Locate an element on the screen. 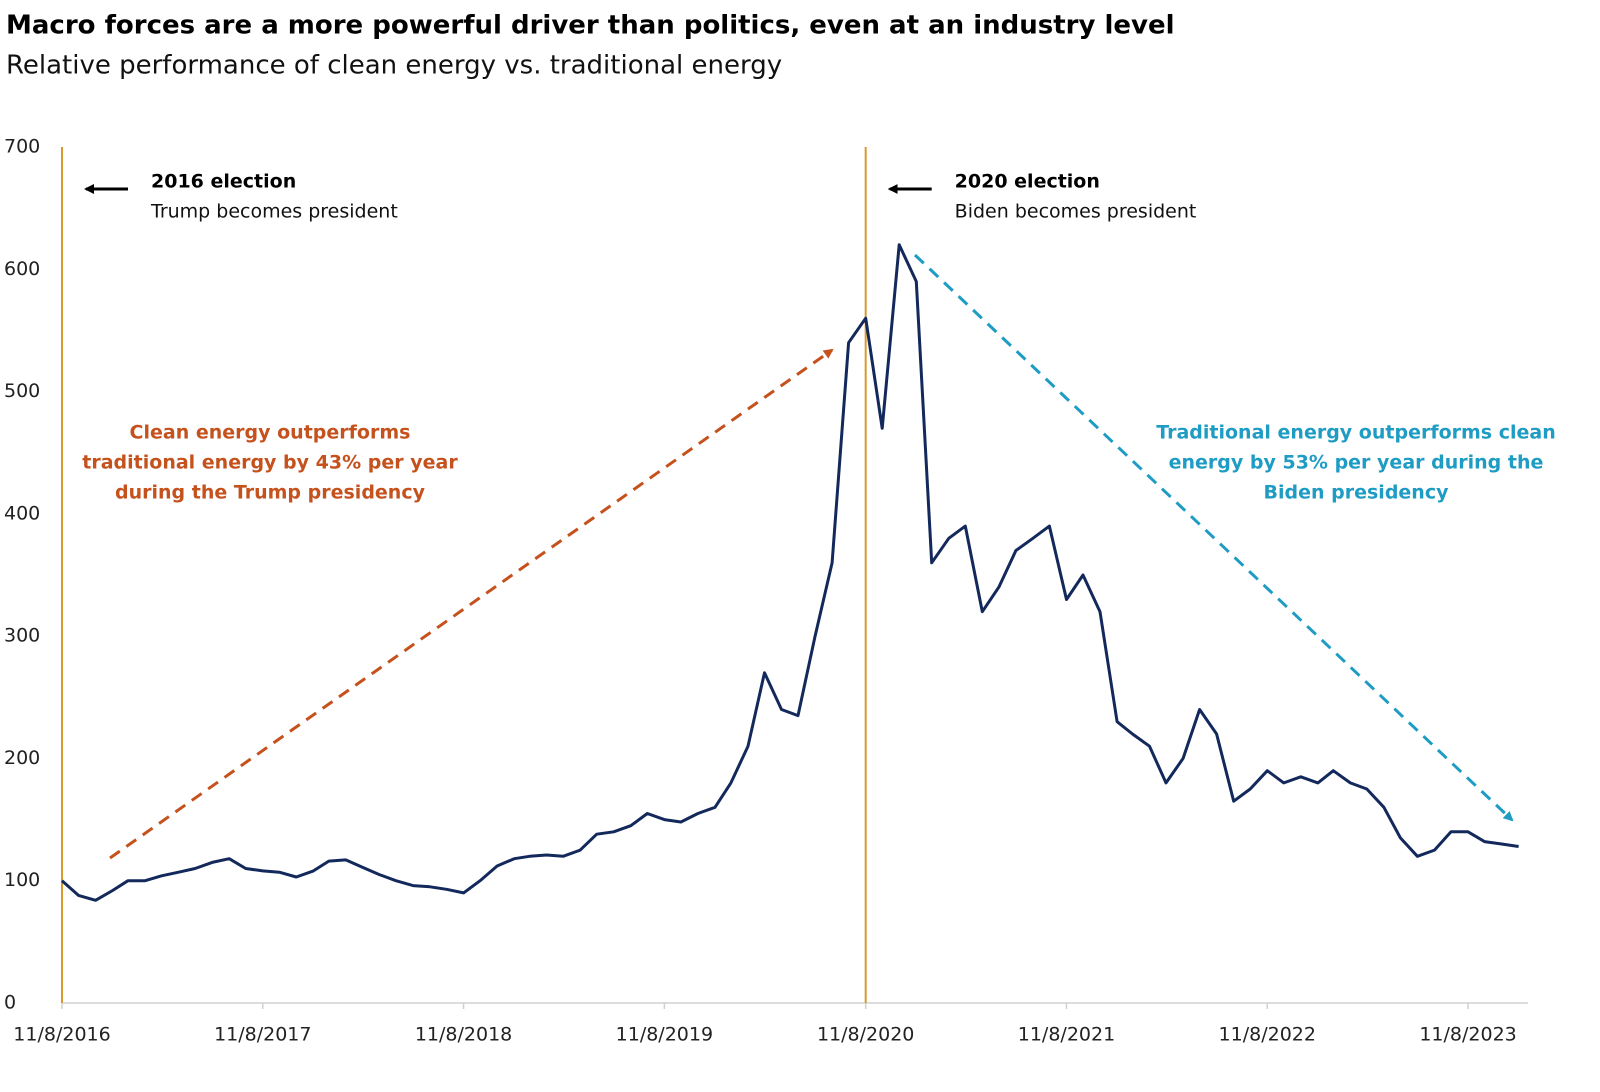 The height and width of the screenshot is (1092, 1600). x-tick-label: 11/8/2022 is located at coordinates (1267, 1035).